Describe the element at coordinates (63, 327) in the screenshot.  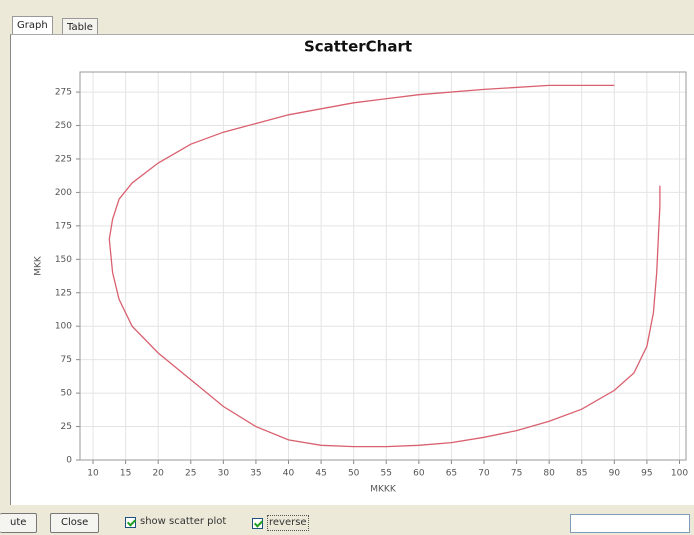
I see `y-tick-label: 100` at that location.